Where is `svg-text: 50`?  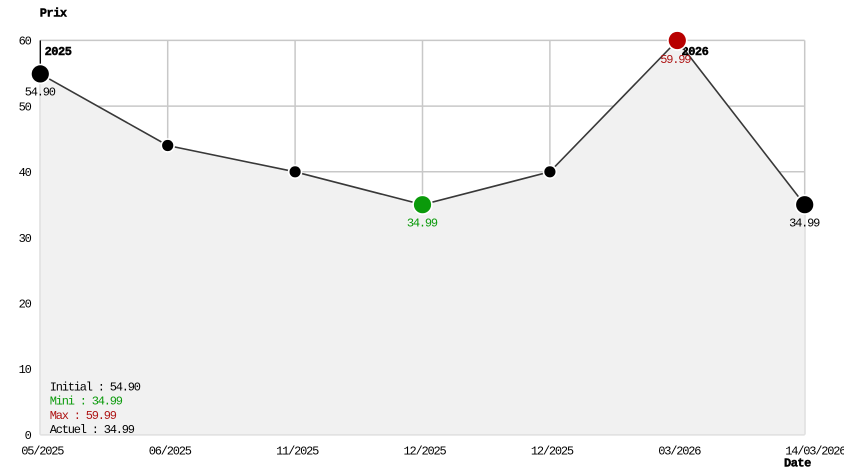
svg-text: 50 is located at coordinates (25, 107).